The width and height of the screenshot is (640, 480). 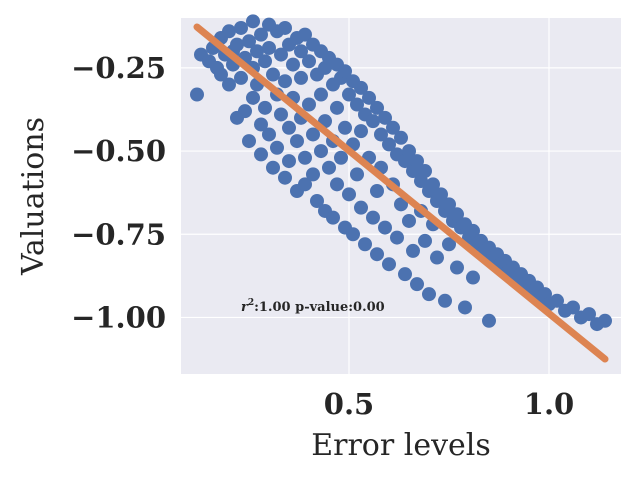 I want to click on y-tick-label: −0.75, so click(x=118, y=234).